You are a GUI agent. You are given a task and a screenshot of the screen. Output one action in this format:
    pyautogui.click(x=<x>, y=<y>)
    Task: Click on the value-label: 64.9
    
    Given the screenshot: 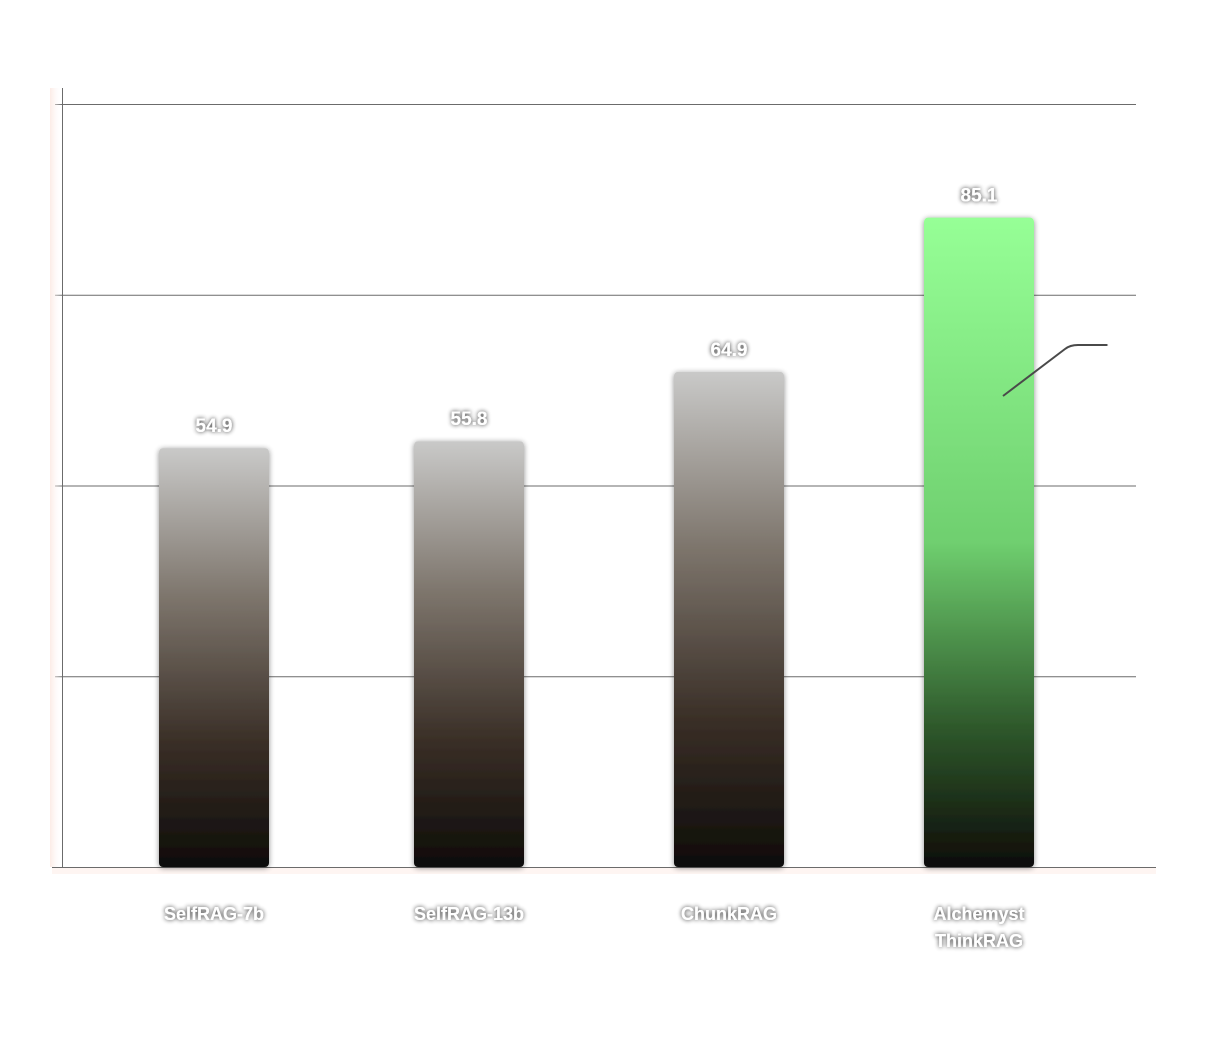 What is the action you would take?
    pyautogui.click(x=729, y=350)
    